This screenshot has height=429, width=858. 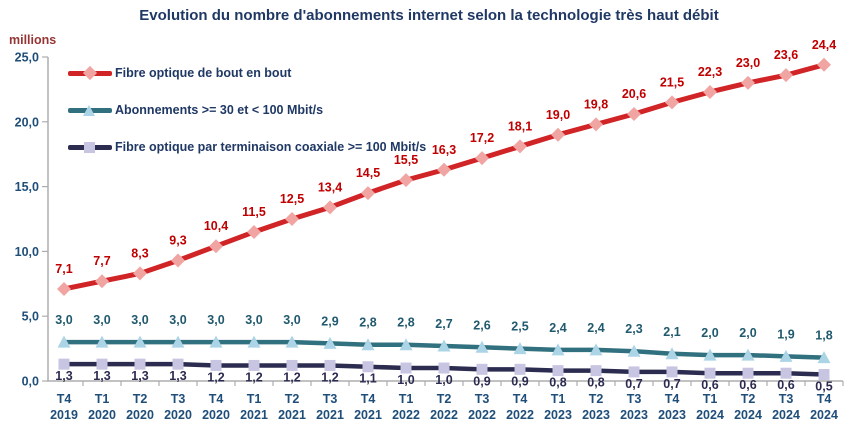 I want to click on data-label: 19,0, so click(x=558, y=115).